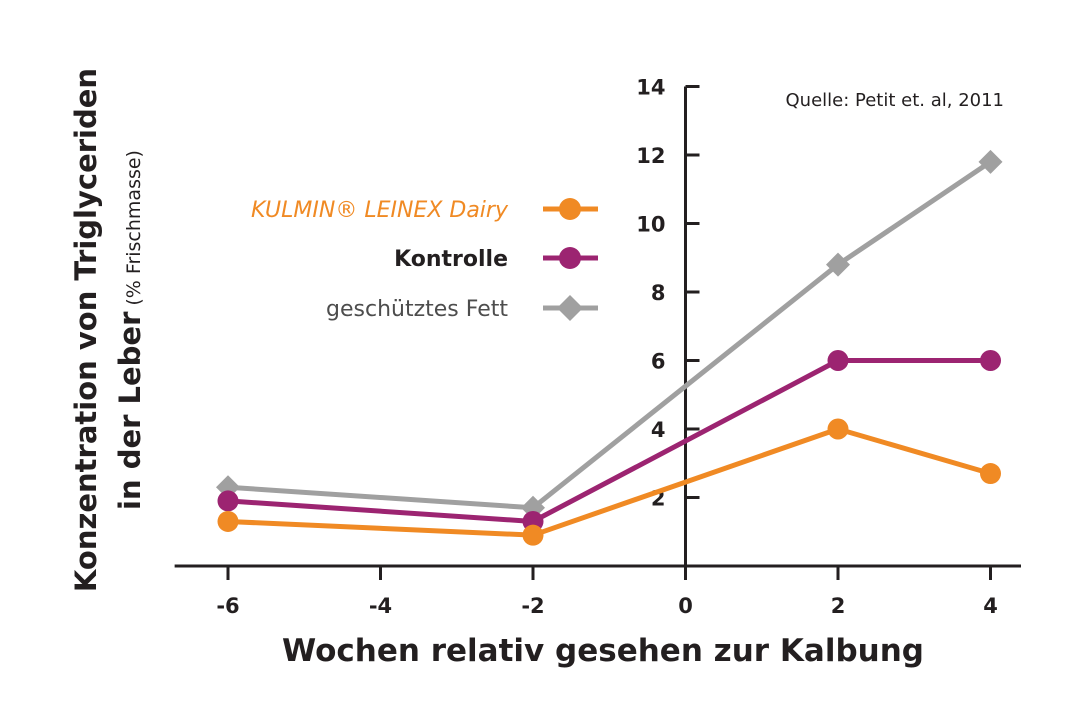  I want to click on y-tick-label: 8, so click(658, 293).